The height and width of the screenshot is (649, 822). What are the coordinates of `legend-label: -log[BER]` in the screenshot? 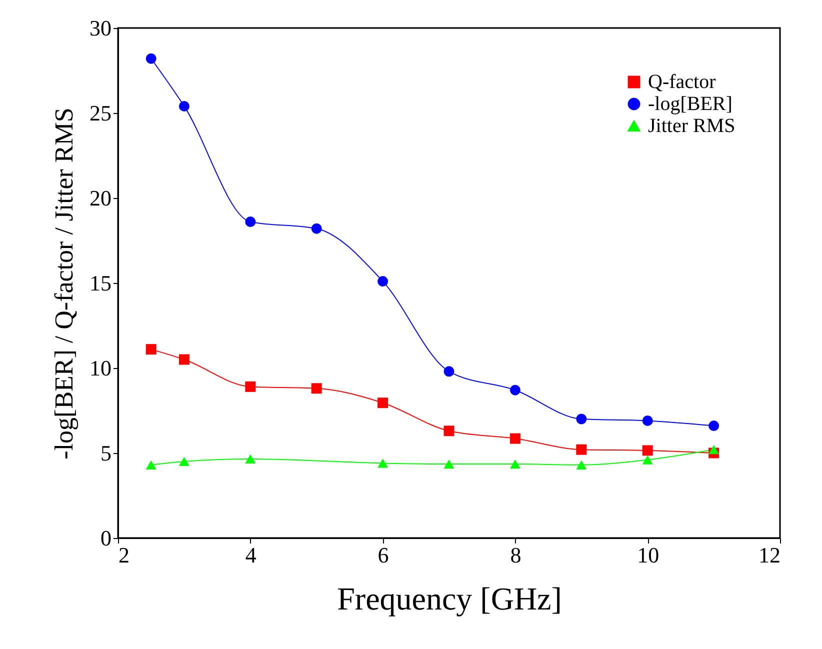 It's located at (690, 104).